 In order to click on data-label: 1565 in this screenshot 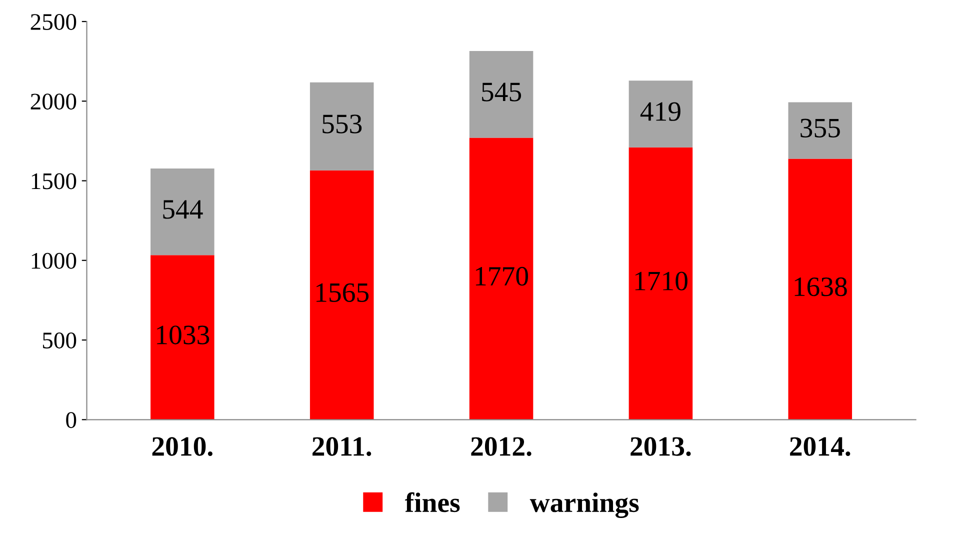, I will do `click(342, 292)`.